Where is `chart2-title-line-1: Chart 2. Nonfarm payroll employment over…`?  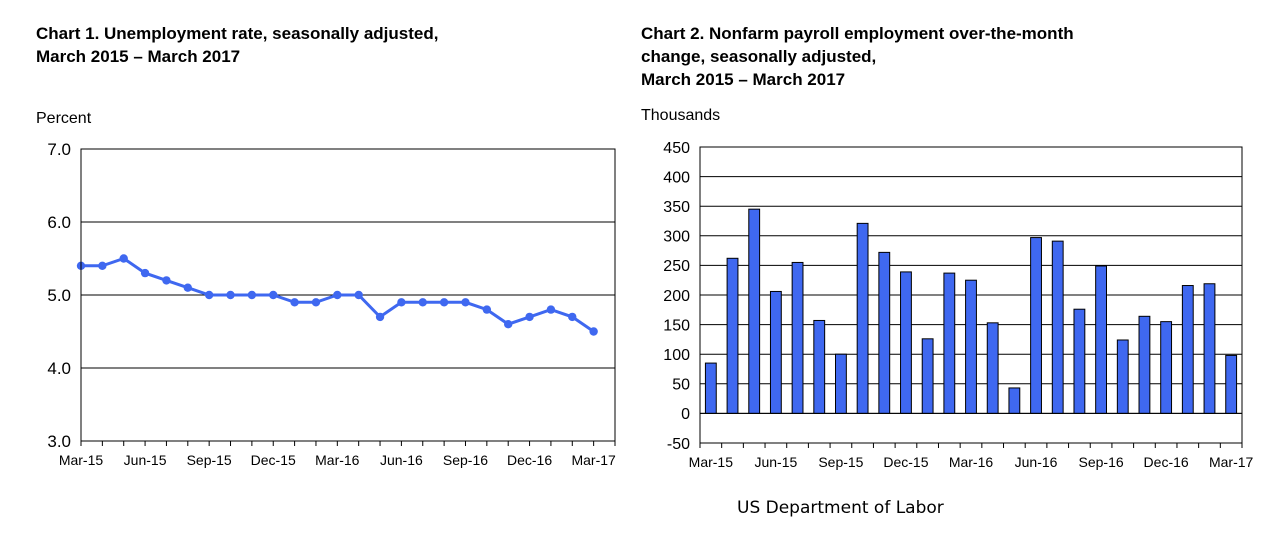
chart2-title-line-1: Chart 2. Nonfarm payroll employment over… is located at coordinates (857, 33).